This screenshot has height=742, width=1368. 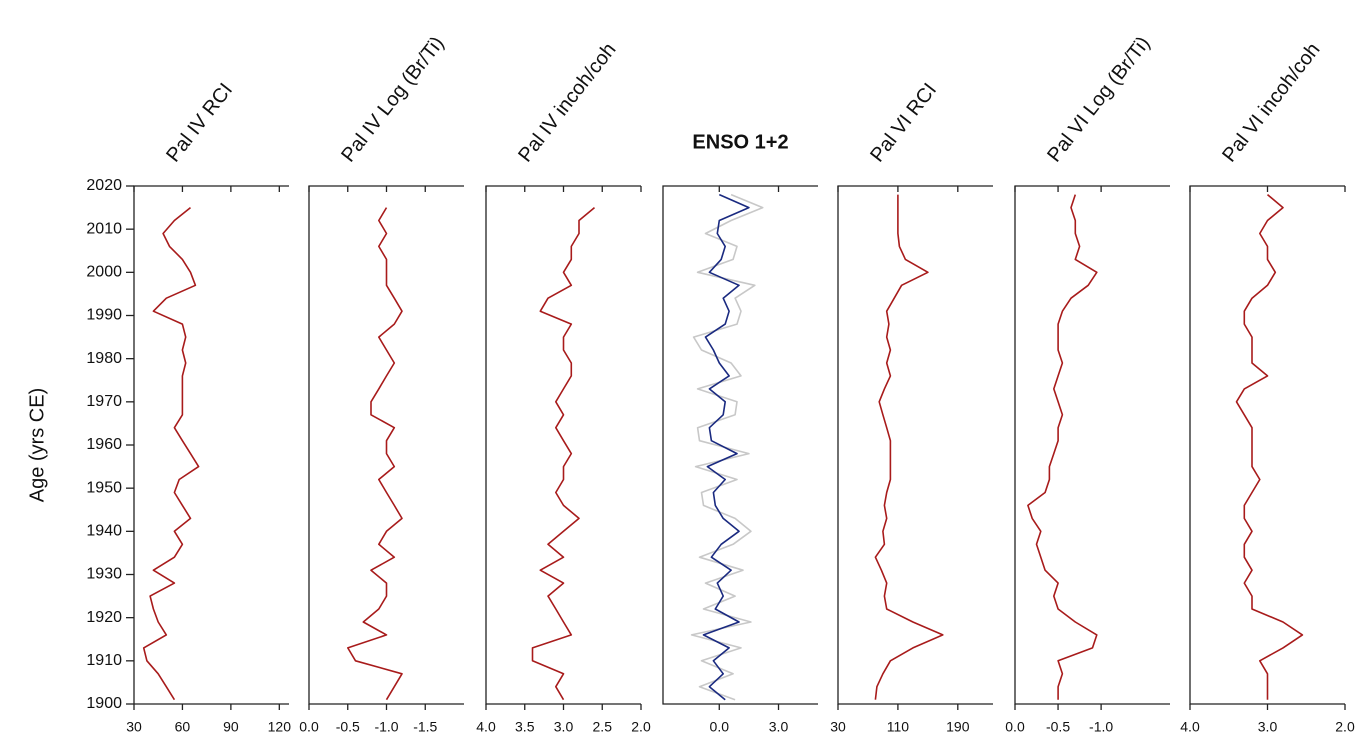 What do you see at coordinates (567, 102) in the screenshot?
I see `panel-title: Pal IV incoh/coh` at bounding box center [567, 102].